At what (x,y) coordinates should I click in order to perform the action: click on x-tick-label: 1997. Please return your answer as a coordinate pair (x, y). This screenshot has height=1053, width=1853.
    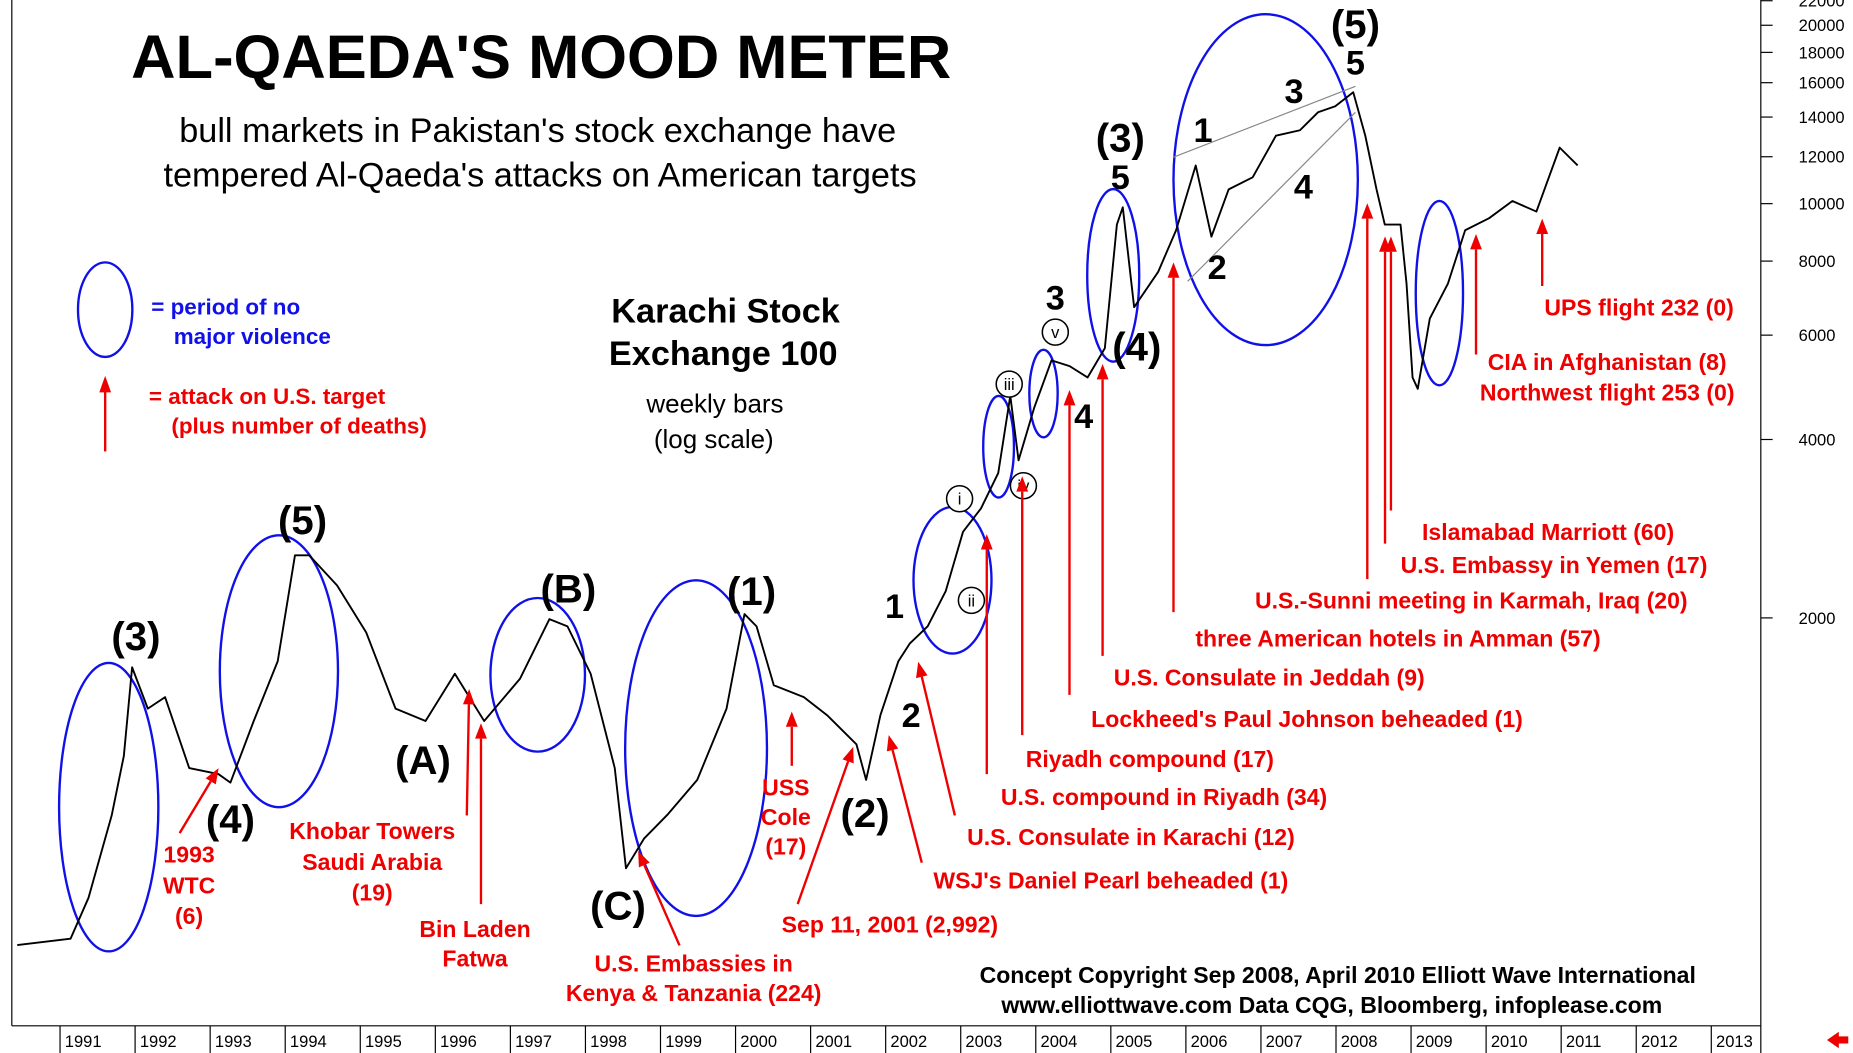
    Looking at the image, I should click on (533, 1041).